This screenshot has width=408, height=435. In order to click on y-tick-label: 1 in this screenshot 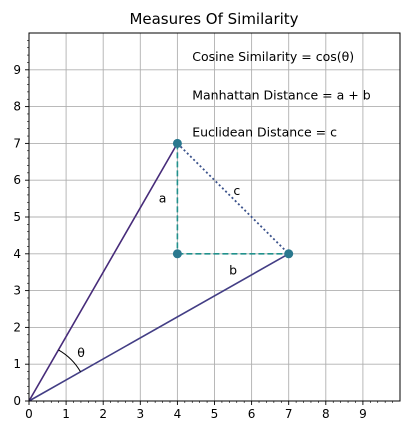, I will do `click(17, 364)`.